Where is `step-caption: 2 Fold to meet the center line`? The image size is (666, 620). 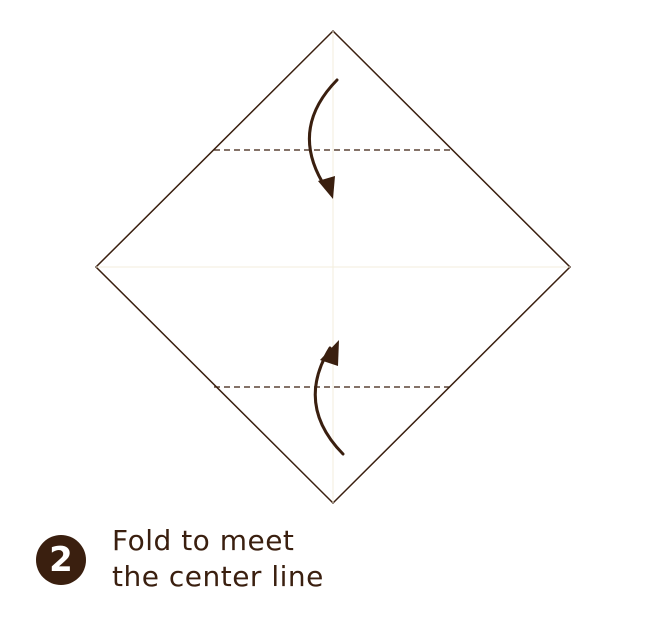 step-caption: 2 Fold to meet the center line is located at coordinates (180, 559).